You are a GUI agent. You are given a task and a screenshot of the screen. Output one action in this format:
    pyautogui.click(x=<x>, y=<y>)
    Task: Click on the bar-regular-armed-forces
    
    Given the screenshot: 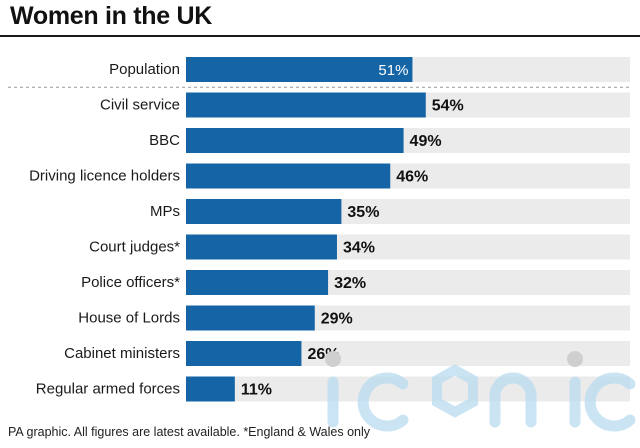 What is the action you would take?
    pyautogui.click(x=210, y=389)
    